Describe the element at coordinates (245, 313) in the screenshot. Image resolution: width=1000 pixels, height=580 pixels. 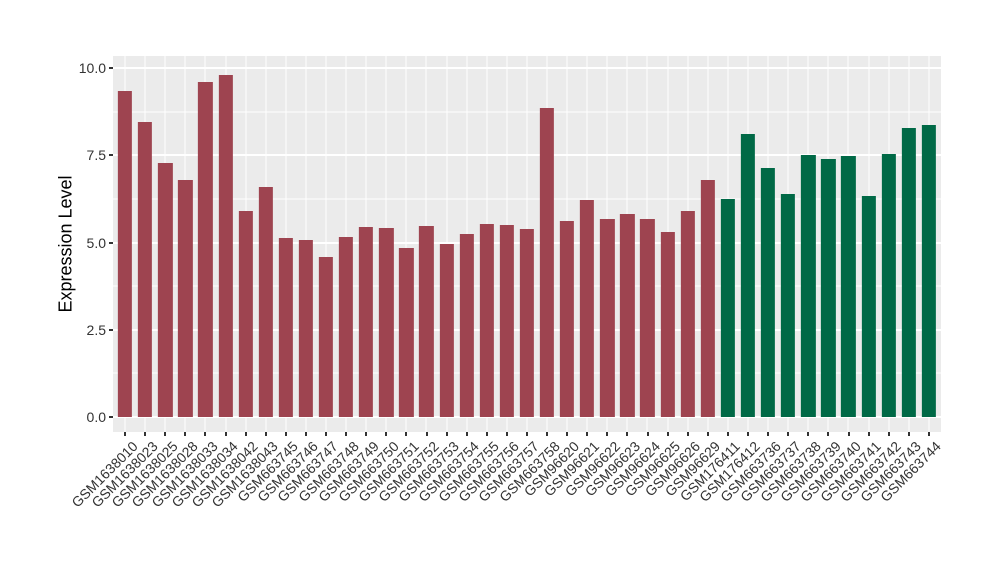
I see `bar-GSM1638042` at that location.